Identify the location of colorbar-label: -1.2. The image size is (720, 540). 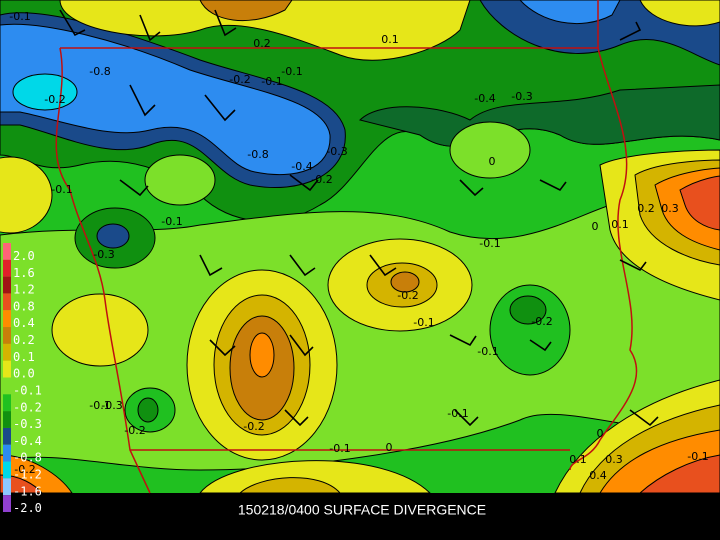
(27, 475).